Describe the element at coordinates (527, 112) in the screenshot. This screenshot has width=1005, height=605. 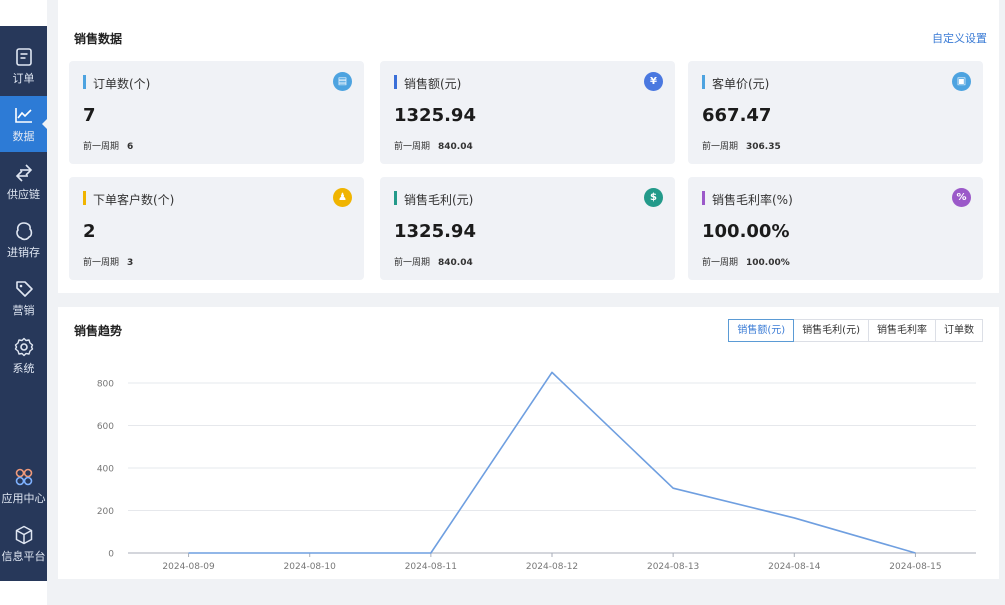
I see `stat-card-sales-amount: 销售额(元) ¥1325.94 前一周期 840.04` at that location.